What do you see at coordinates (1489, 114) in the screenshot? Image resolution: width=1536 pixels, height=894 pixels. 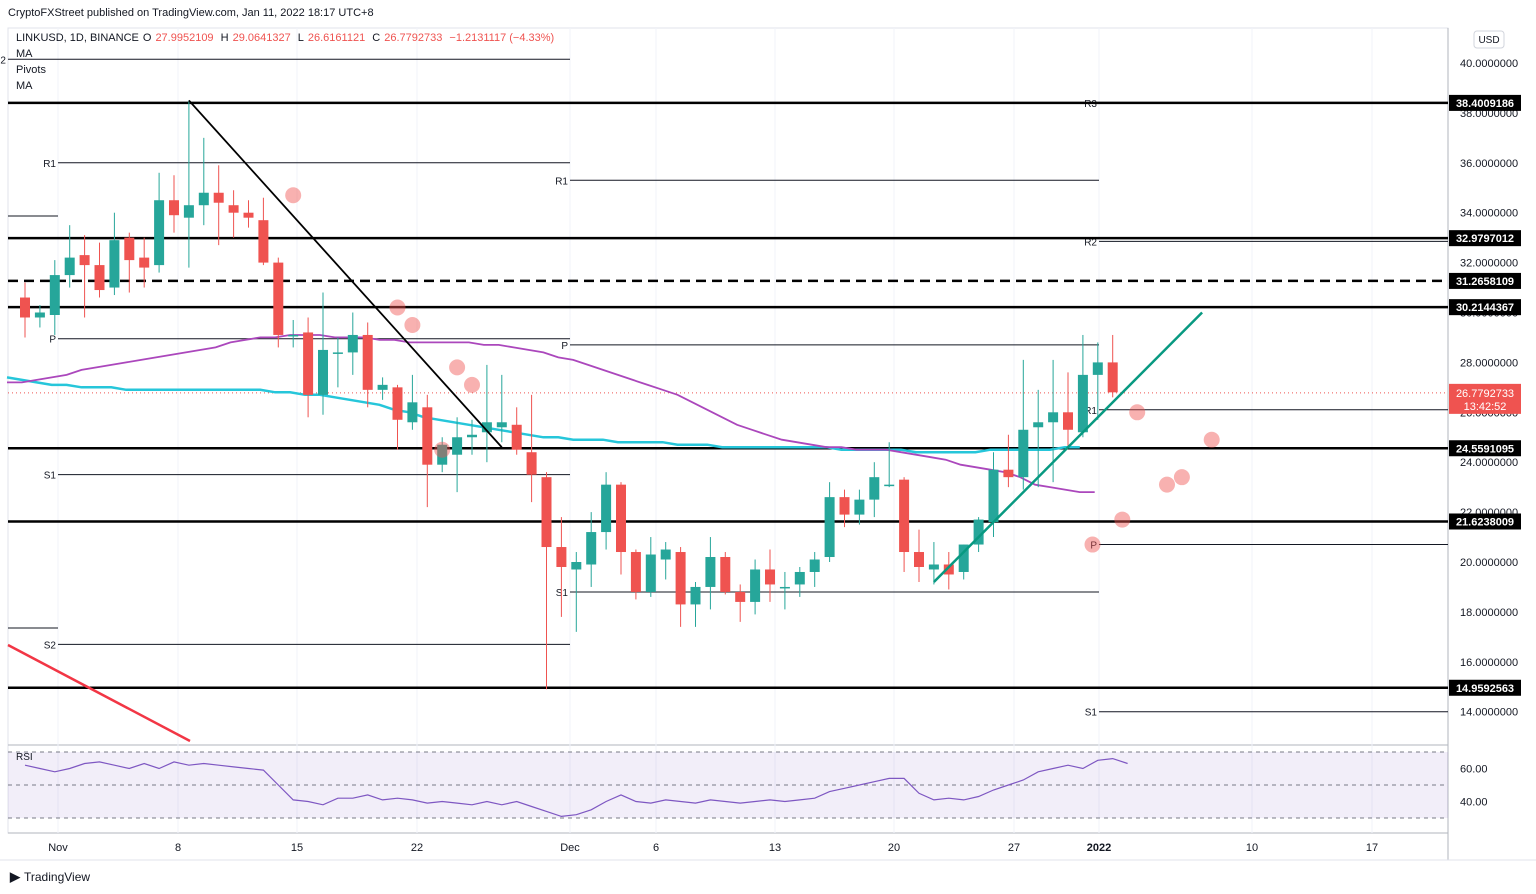 I see `y-tick-label: 38.0000000` at bounding box center [1489, 114].